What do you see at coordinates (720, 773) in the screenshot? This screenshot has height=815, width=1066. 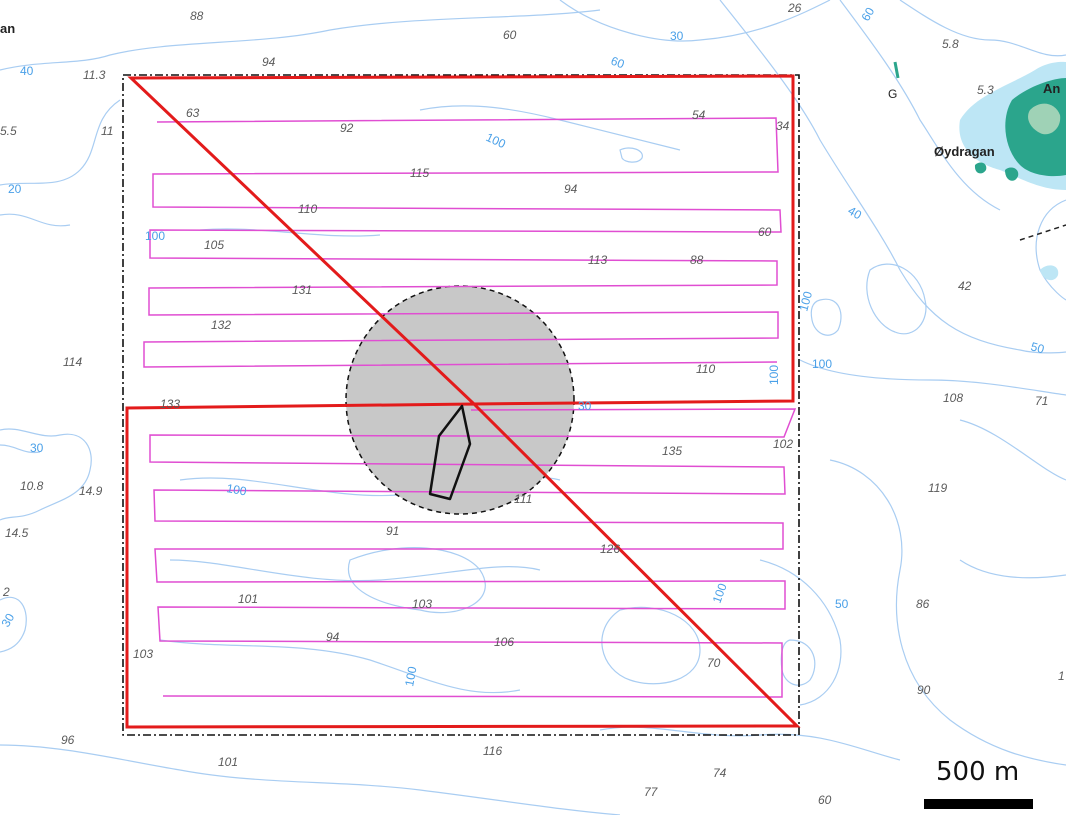 I see `depth-sounding: 74` at bounding box center [720, 773].